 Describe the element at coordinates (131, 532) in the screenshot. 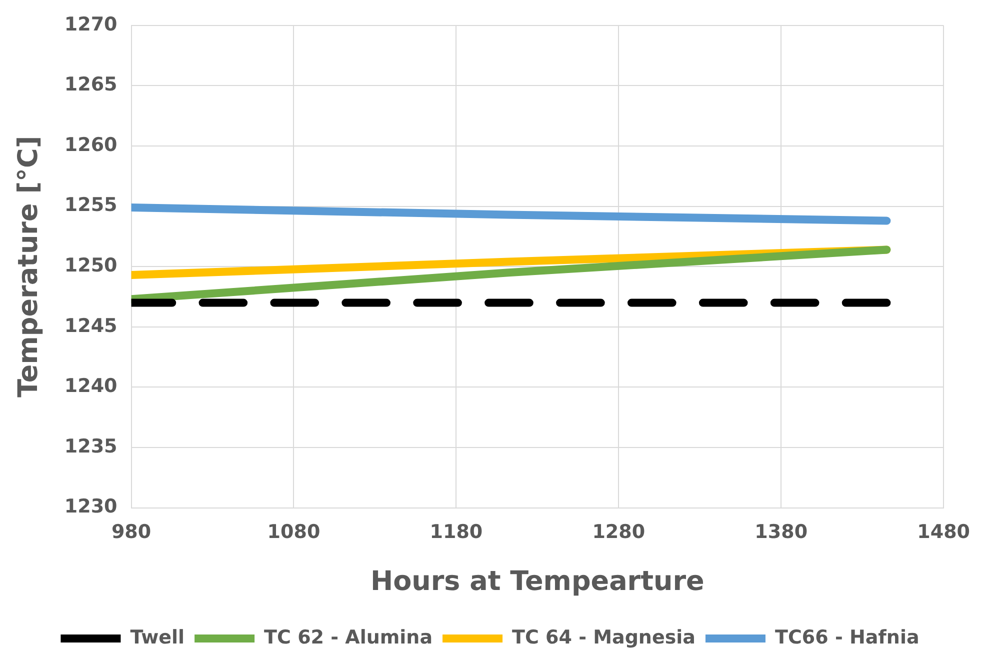

I see `x-tick-label: 980` at that location.